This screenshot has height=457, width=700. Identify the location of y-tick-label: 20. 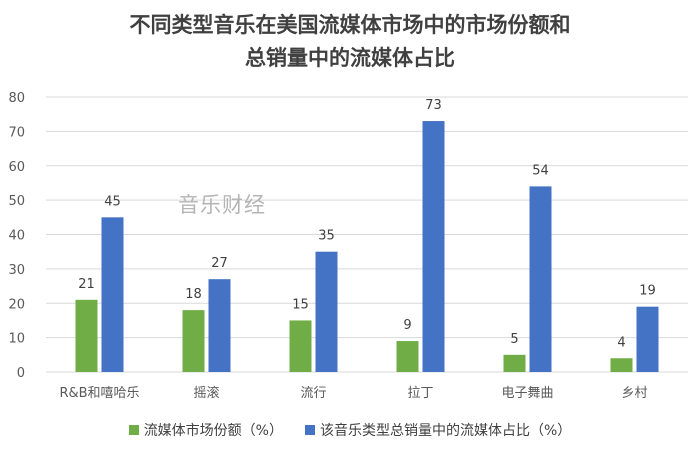
(16, 304).